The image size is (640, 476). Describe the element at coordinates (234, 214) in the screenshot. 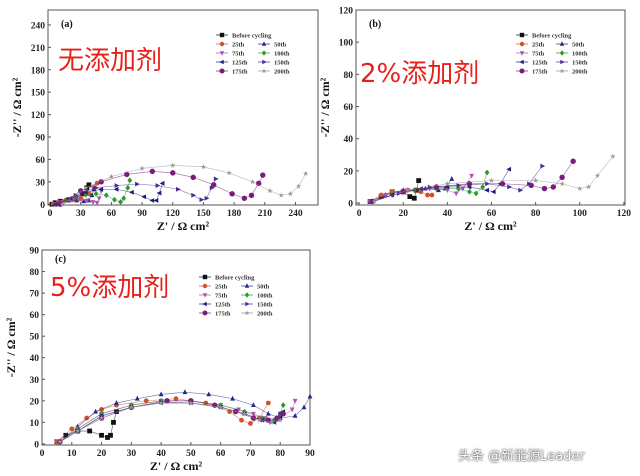

I see `x-tick-label: 180` at that location.